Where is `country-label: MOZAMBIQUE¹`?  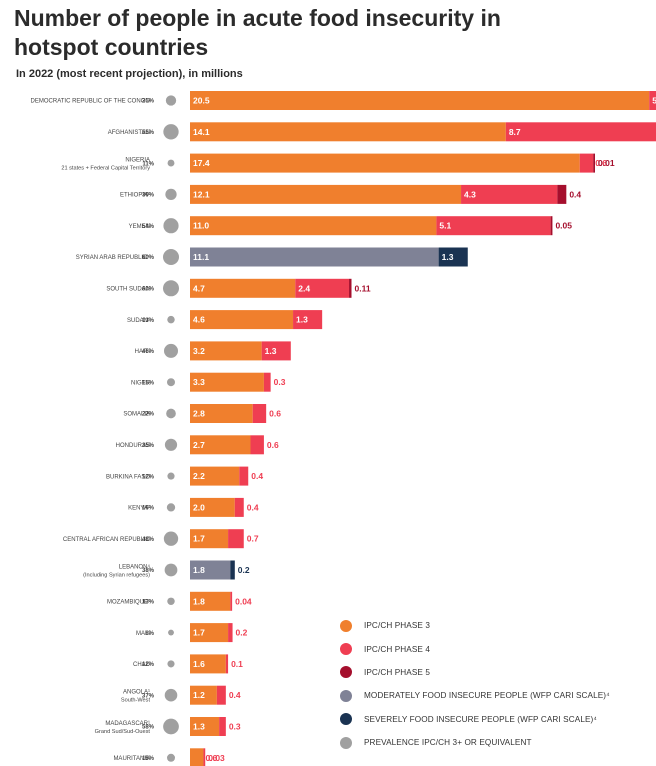
country-label: MOZAMBIQUE¹ is located at coordinates (128, 603).